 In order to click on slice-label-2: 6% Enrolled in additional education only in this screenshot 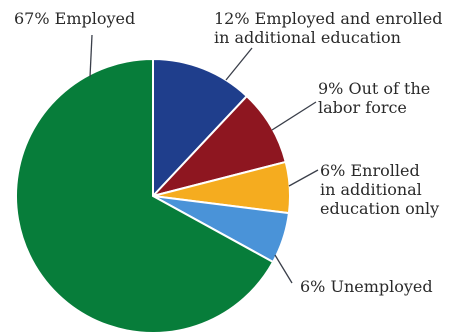, I will do `click(379, 189)`.